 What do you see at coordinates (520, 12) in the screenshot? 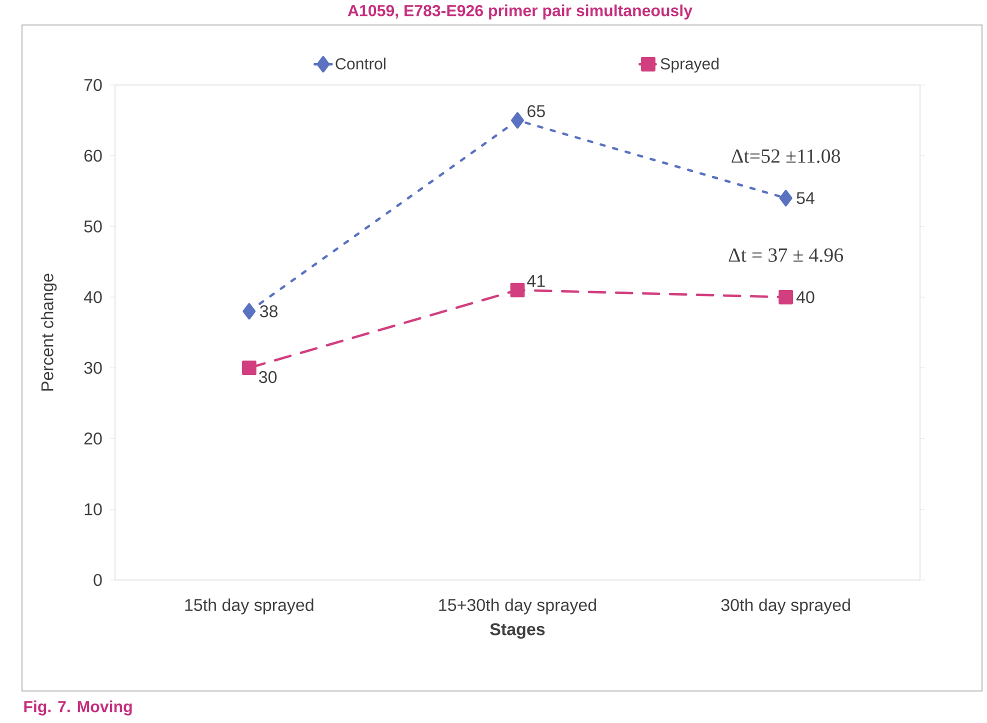
I see `chart-title: A1059, E783-E926 primer pair simultaneously` at bounding box center [520, 12].